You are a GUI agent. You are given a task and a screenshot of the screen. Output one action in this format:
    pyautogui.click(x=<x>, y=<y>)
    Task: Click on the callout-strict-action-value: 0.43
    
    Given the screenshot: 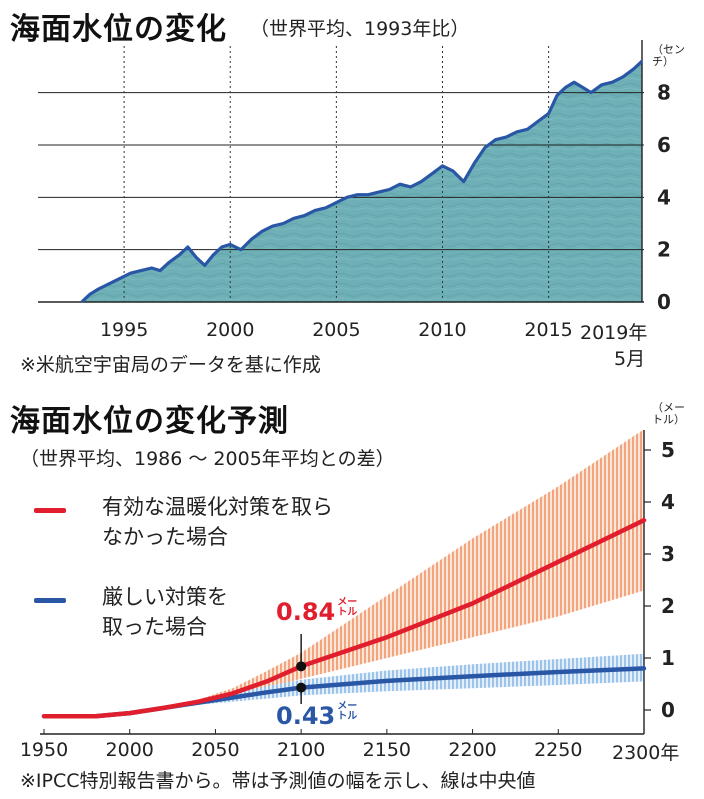 What is the action you would take?
    pyautogui.click(x=306, y=716)
    